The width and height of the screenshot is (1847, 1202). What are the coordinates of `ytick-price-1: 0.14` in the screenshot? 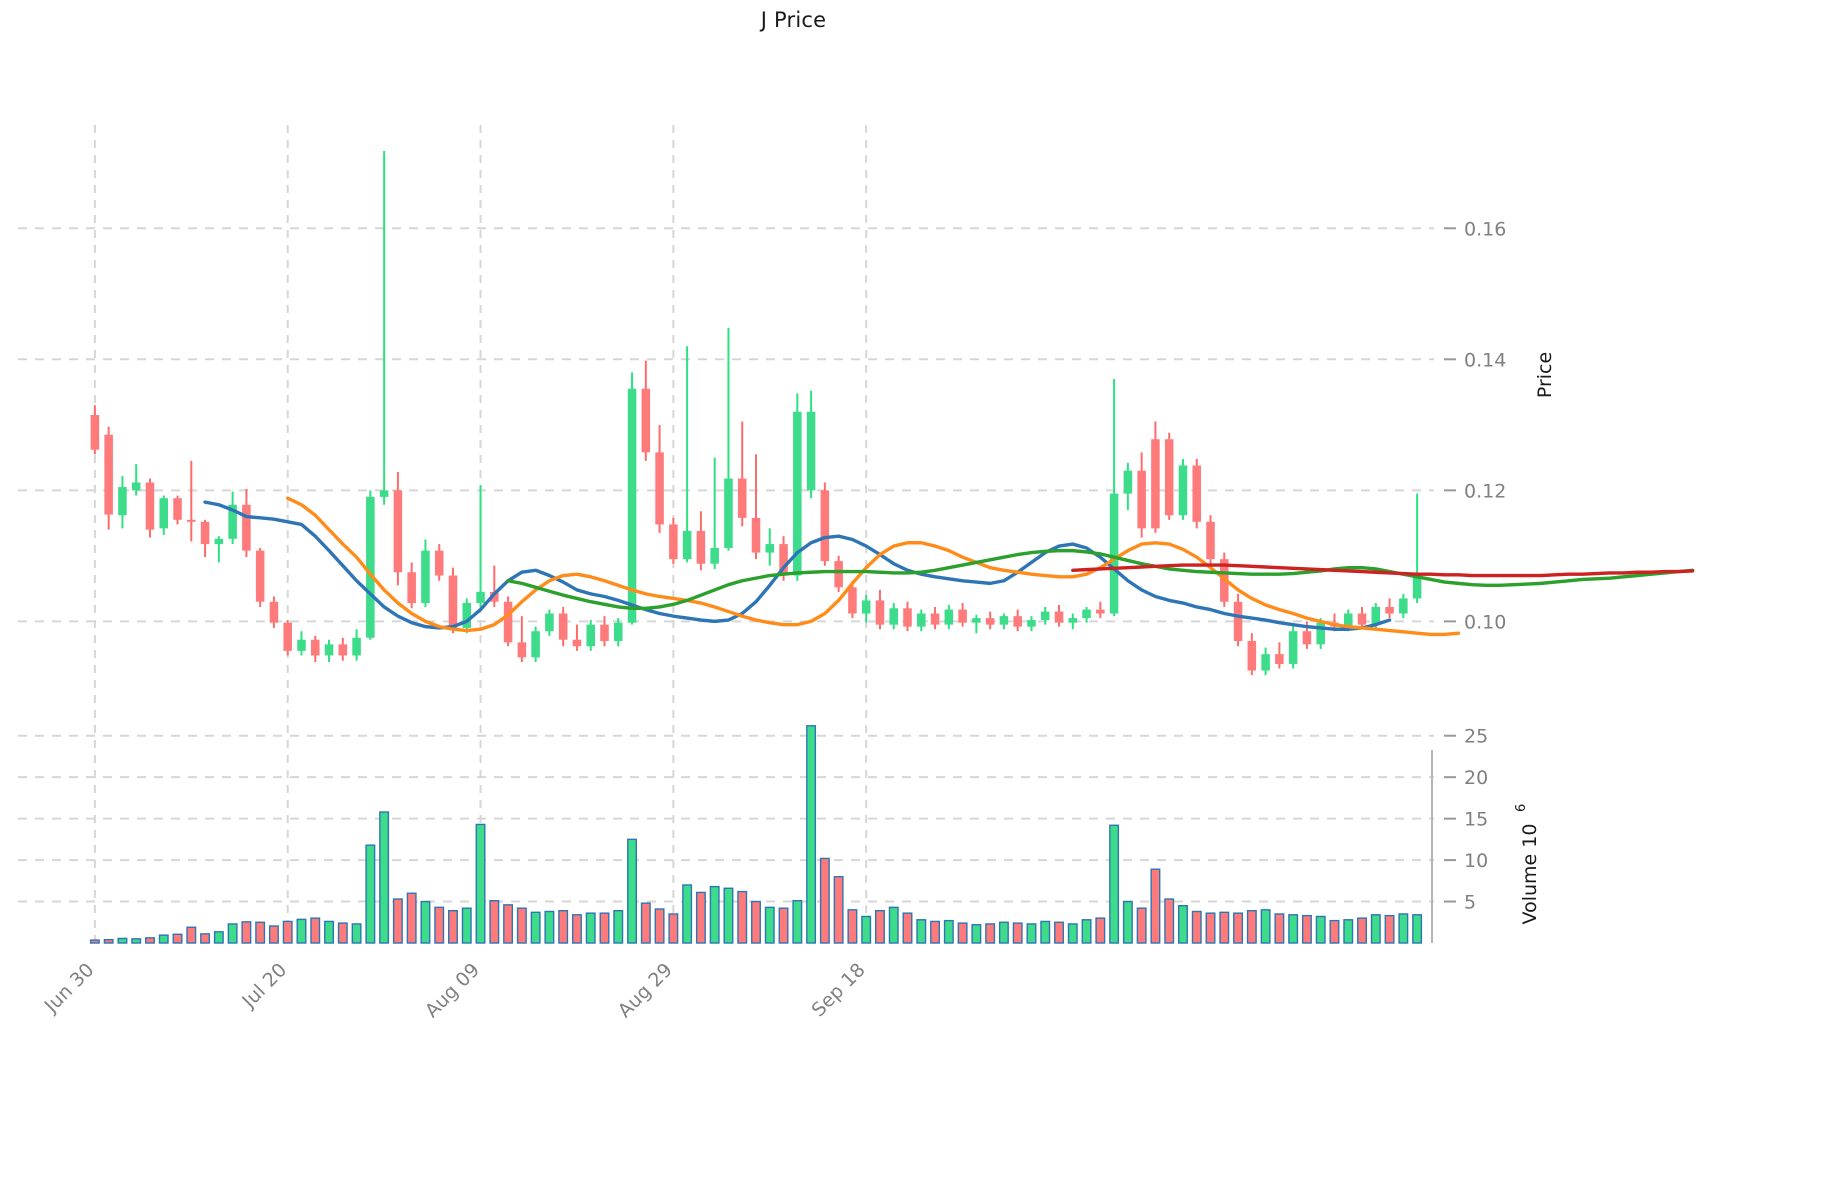 It's located at (1485, 360).